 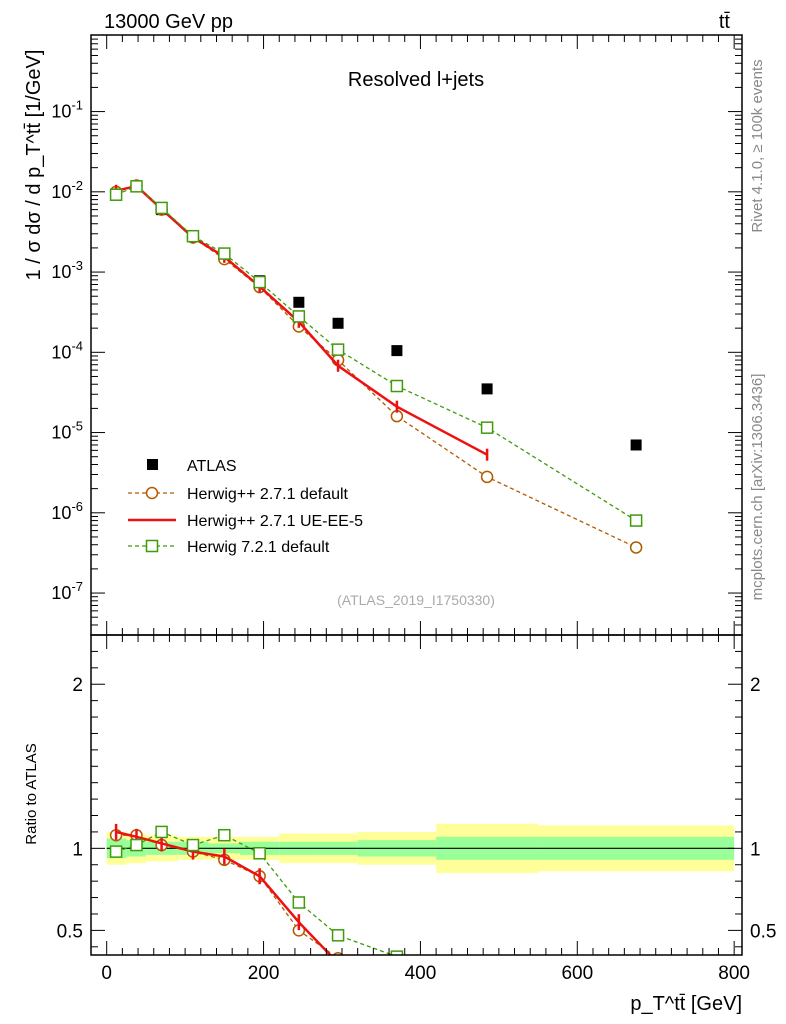 I want to click on x-axis-label: p_T^tt̄ [GeV], so click(x=686, y=1004).